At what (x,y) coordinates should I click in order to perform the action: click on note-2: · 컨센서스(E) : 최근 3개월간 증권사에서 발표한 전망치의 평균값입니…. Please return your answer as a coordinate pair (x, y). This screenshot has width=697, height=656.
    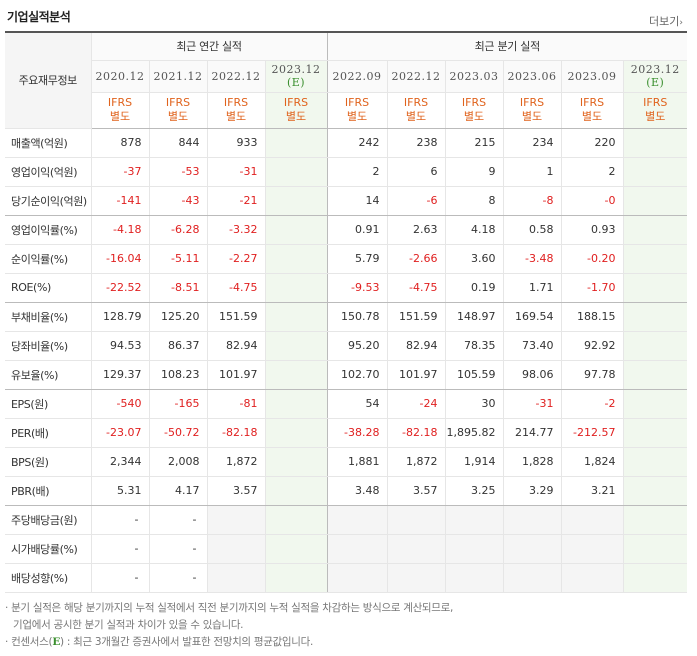
    Looking at the image, I should click on (229, 642).